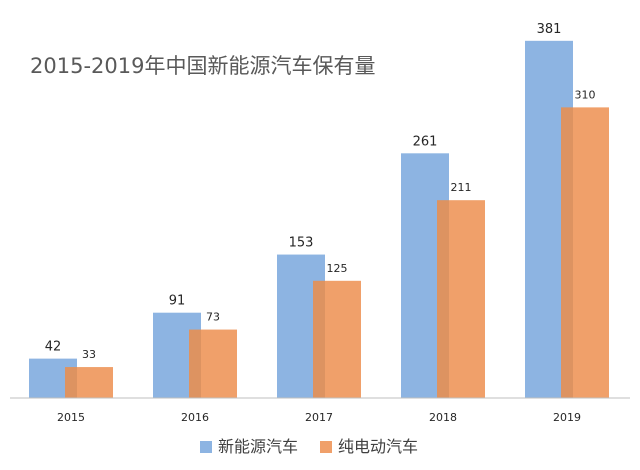 The width and height of the screenshot is (640, 470). What do you see at coordinates (337, 339) in the screenshot?
I see `bar-纯电动汽车-2017` at bounding box center [337, 339].